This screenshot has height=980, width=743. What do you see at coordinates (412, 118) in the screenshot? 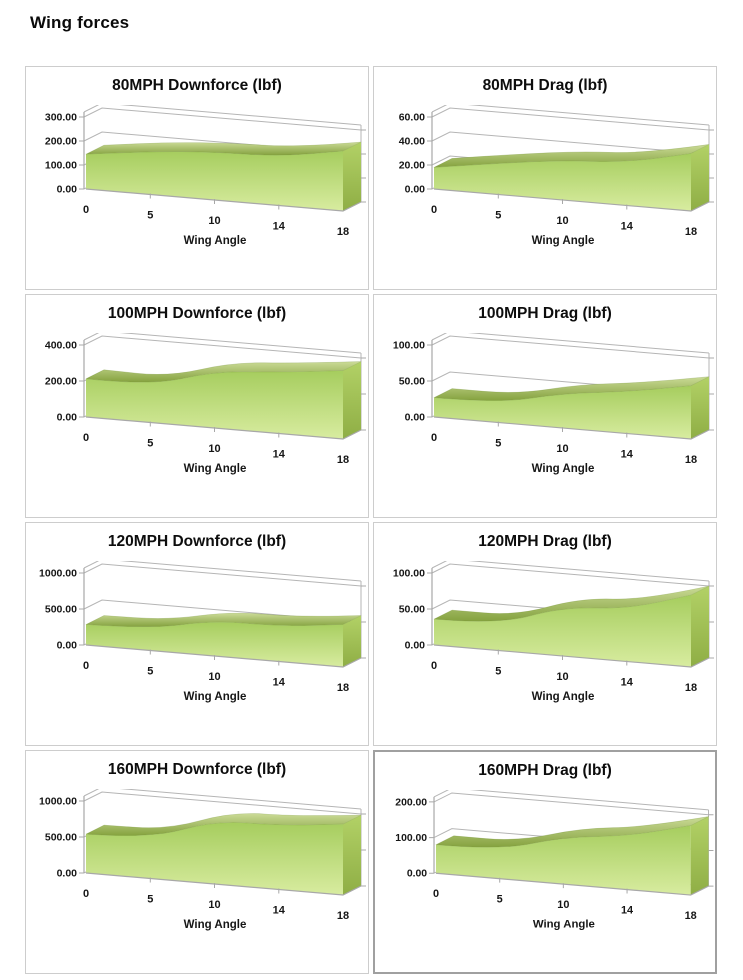
I see `svg-text: 60.00` at bounding box center [412, 118].